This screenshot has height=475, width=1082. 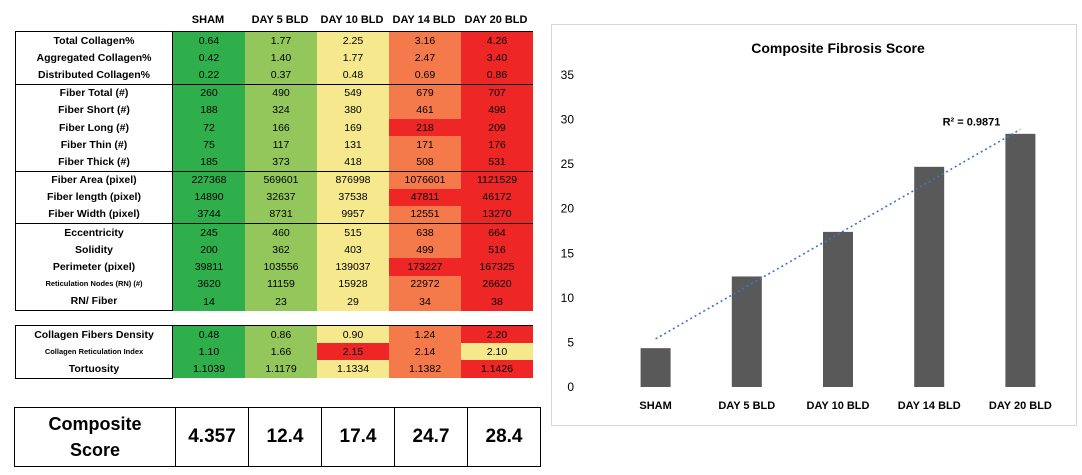 I want to click on row-label: Fiber Width (pixel), so click(x=94, y=215).